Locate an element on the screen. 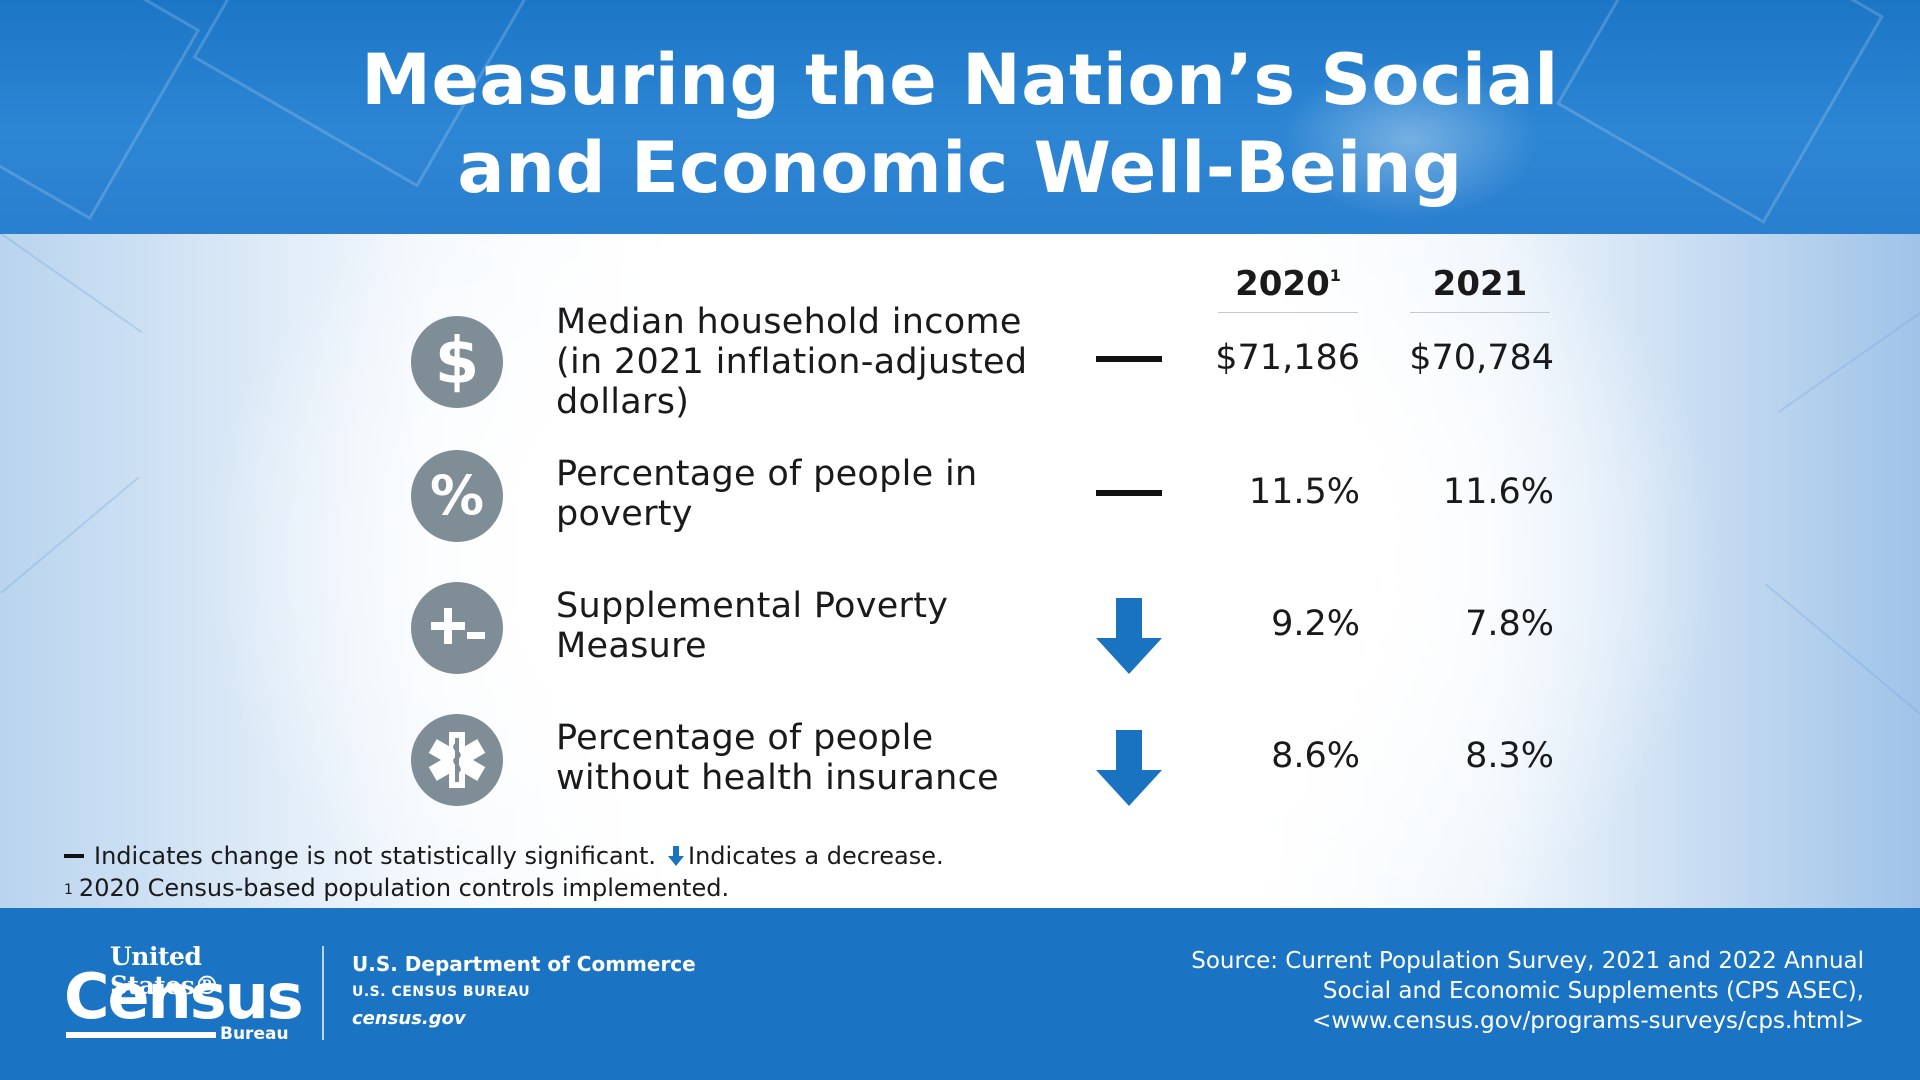 This screenshot has height=1080, width=1920. dollar-glyph: $ is located at coordinates (457, 362).